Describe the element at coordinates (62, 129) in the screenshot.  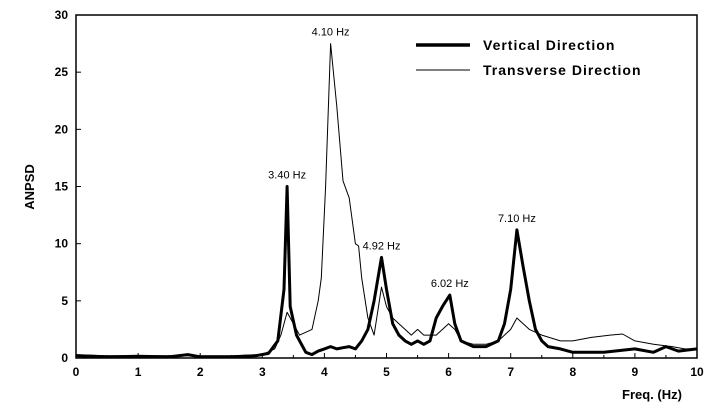
I see `y-tick-label: 20` at that location.